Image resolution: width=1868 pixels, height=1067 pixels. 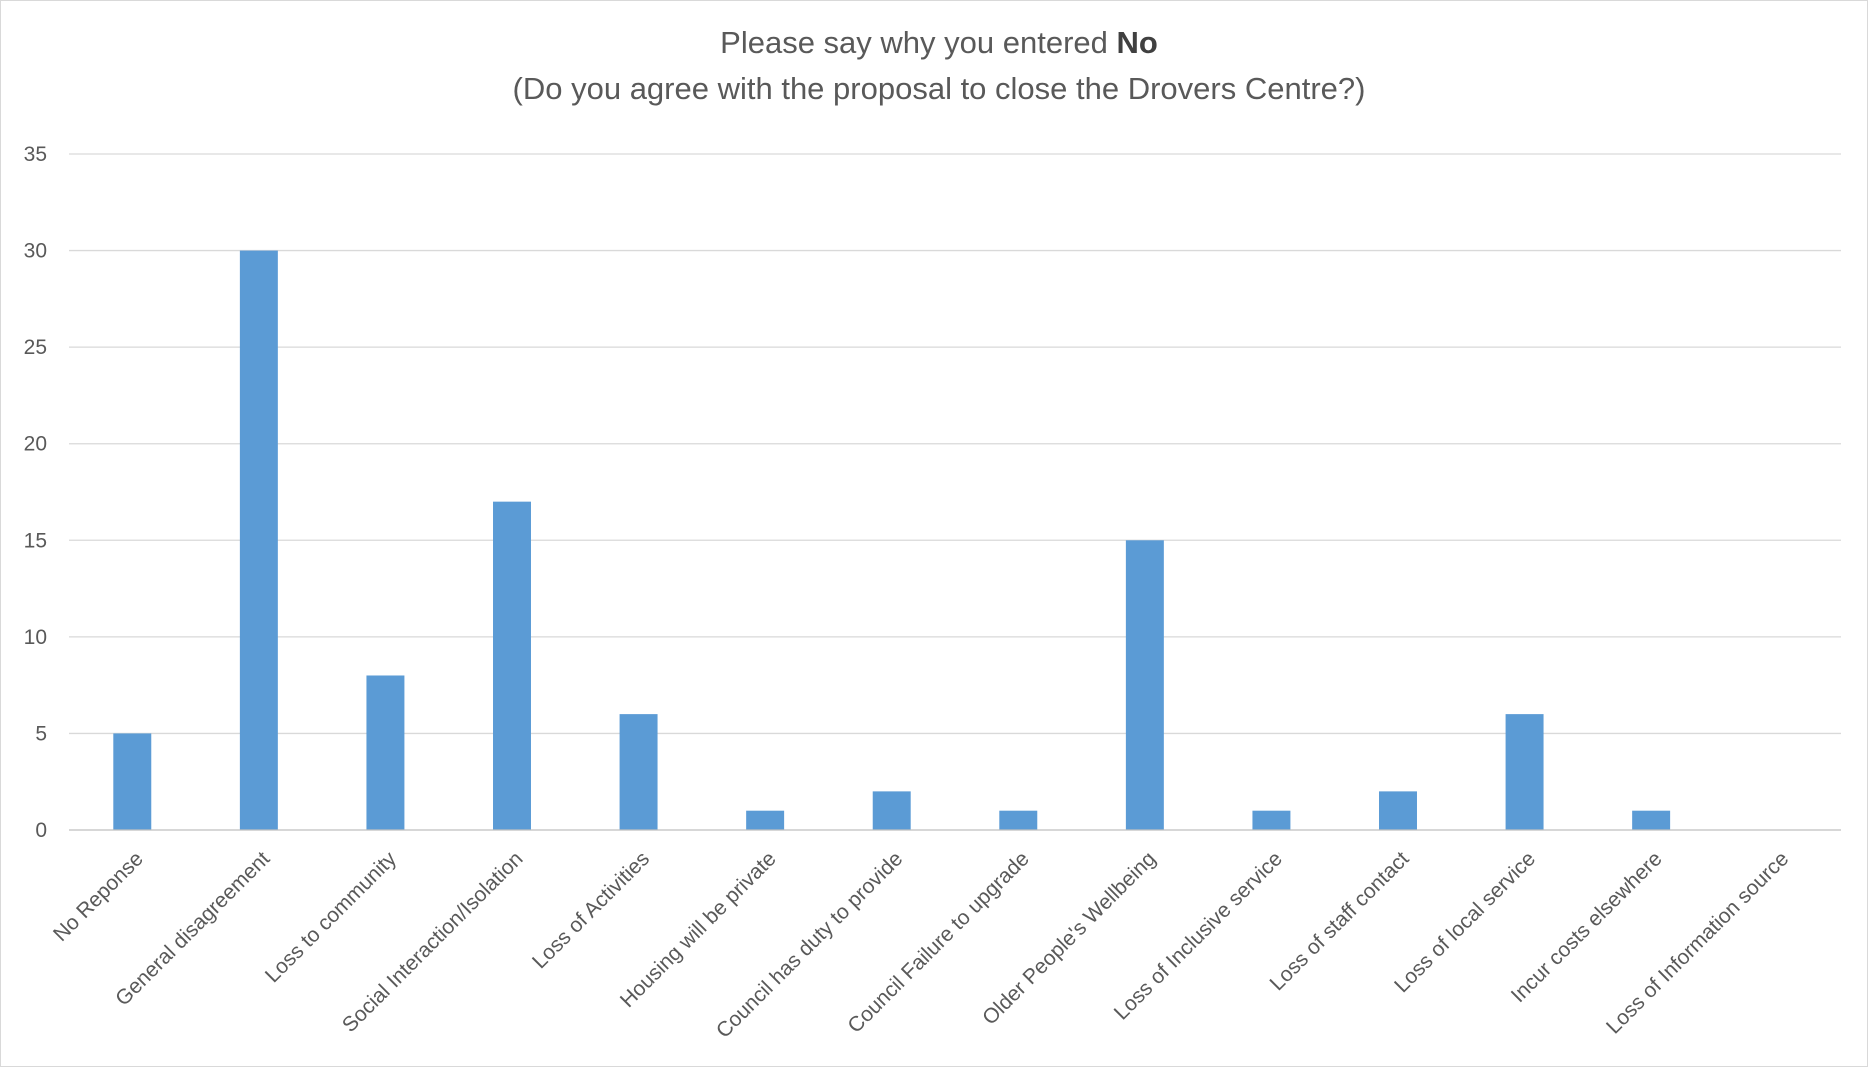 I want to click on x-category-label: Loss of Activities, so click(x=591, y=910).